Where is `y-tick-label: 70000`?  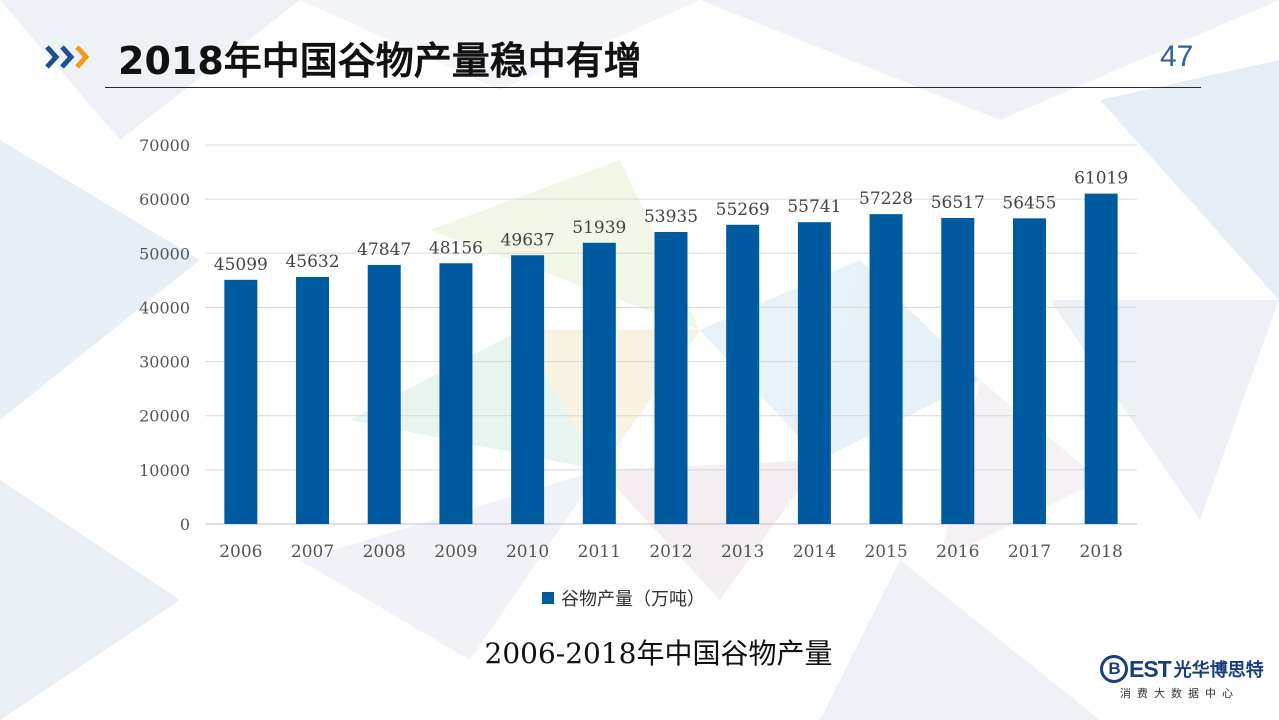 y-tick-label: 70000 is located at coordinates (164, 145).